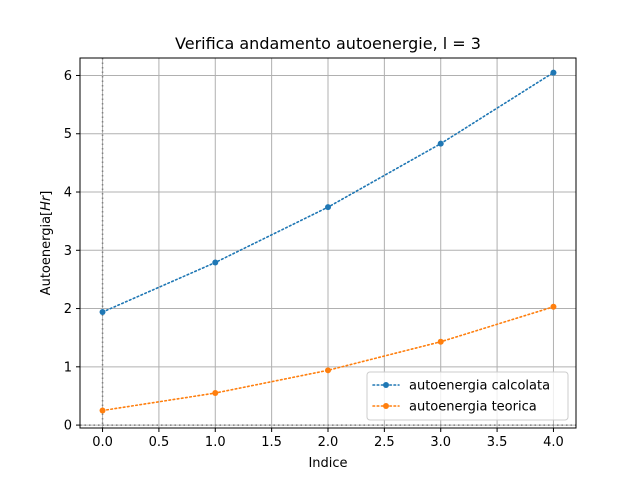 Image resolution: width=640 pixels, height=480 pixels. I want to click on x-tick-label: 1.5, so click(271, 442).